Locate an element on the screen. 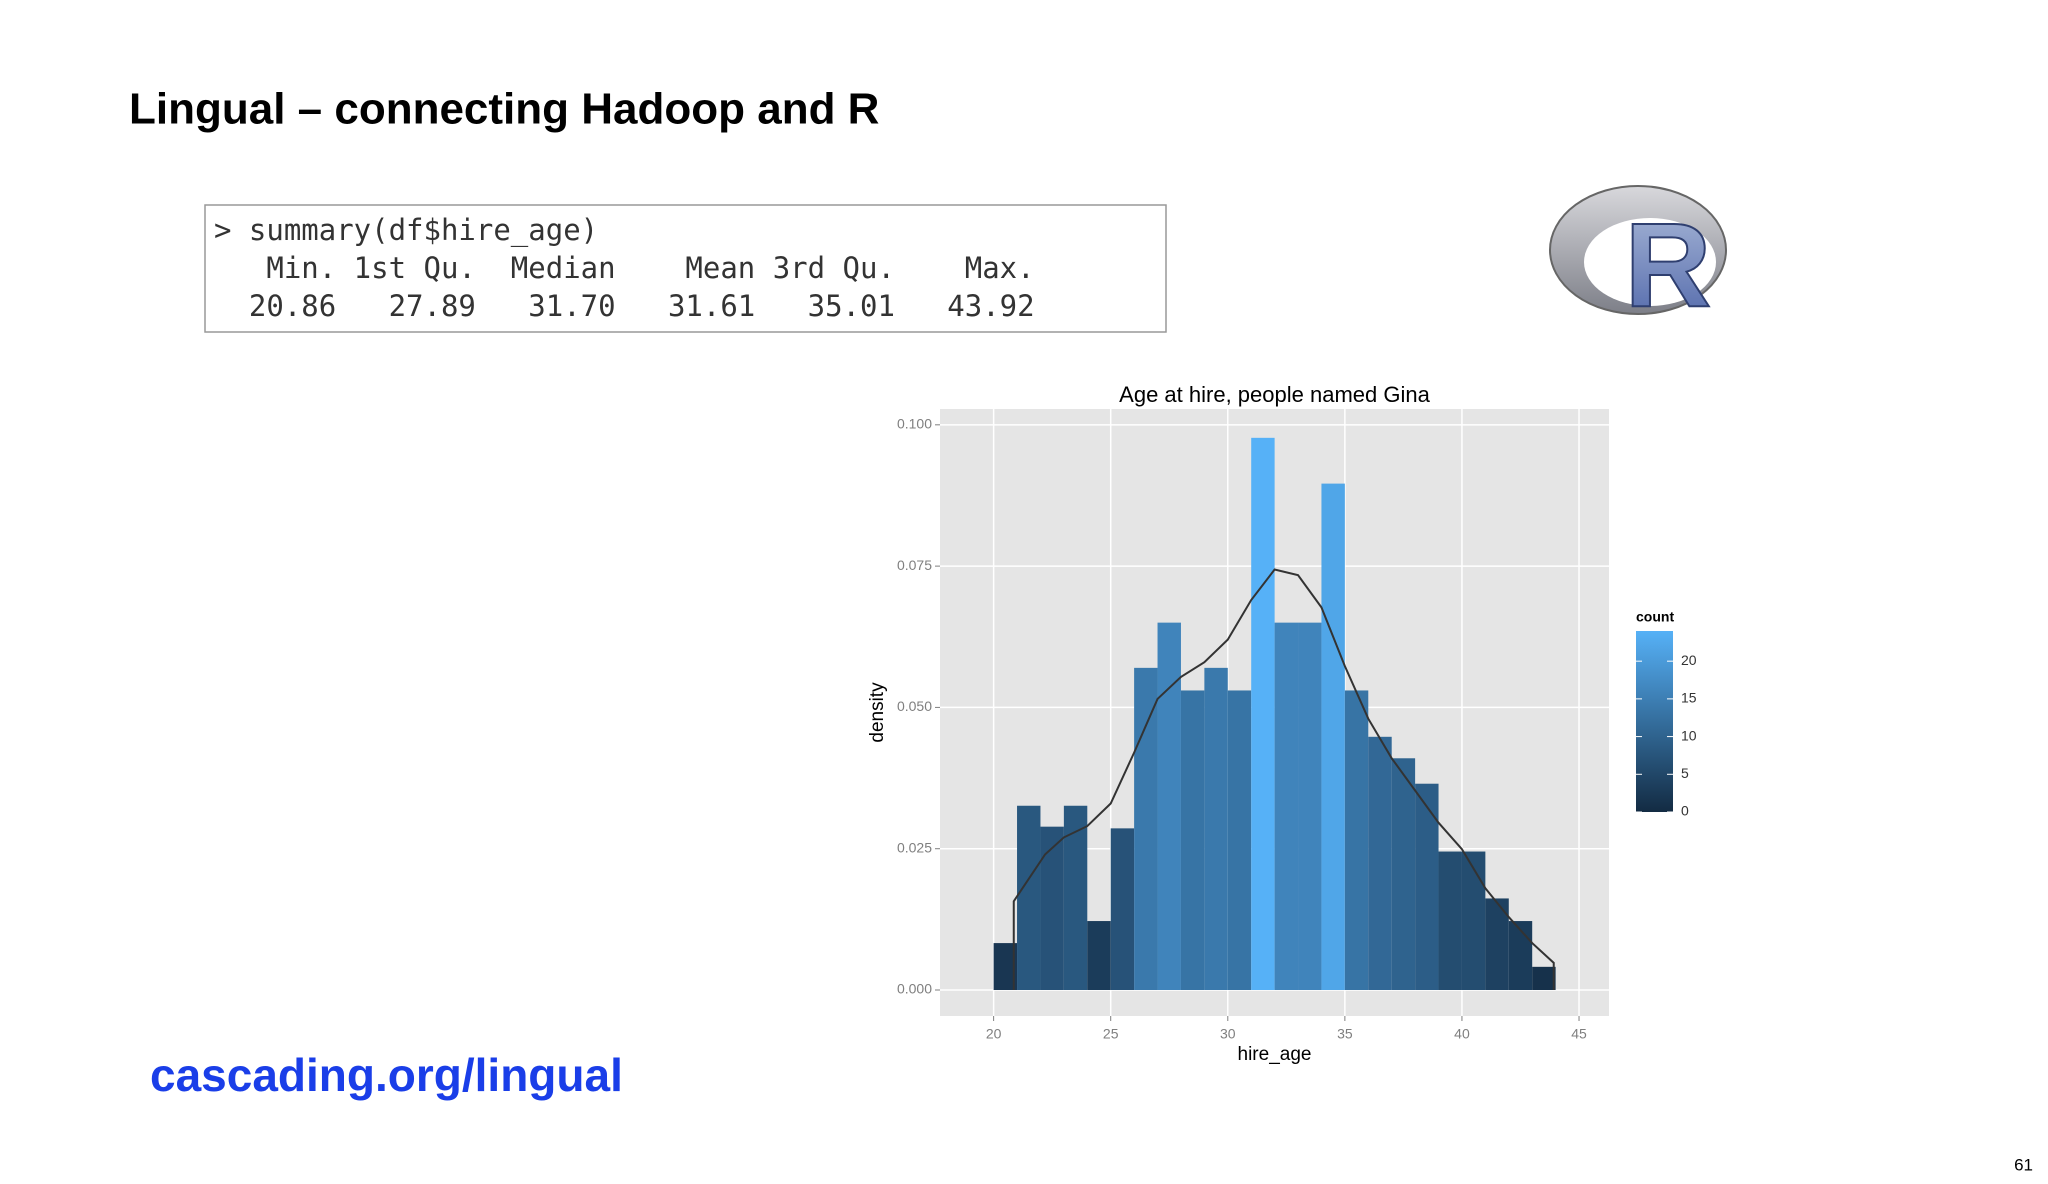  slide-title: Lingual – connecting Hadoop and R is located at coordinates (504, 109).